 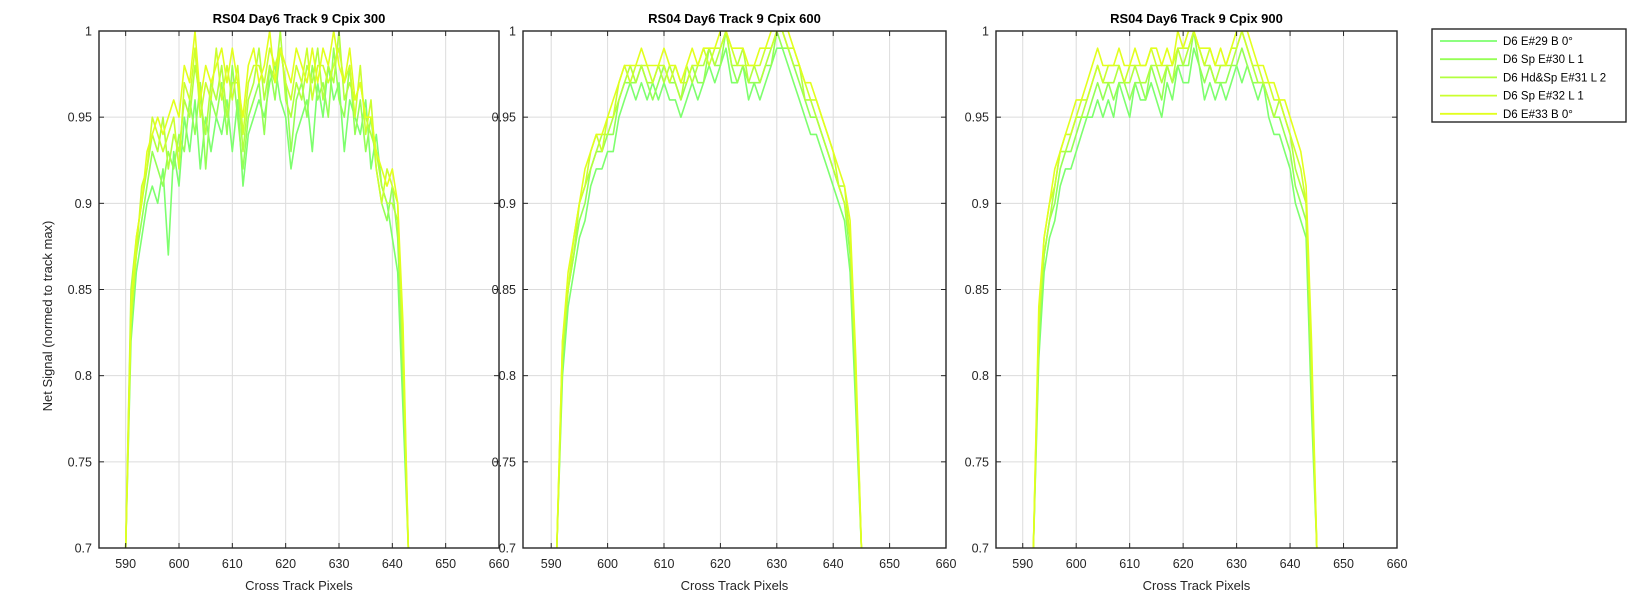 What do you see at coordinates (1538, 42) in the screenshot?
I see `legend-label: D6 E#29 B 0°` at bounding box center [1538, 42].